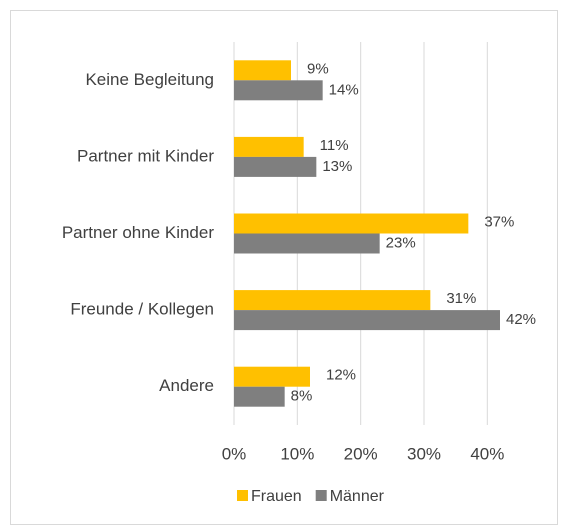  I want to click on data-label: 12%, so click(341, 375).